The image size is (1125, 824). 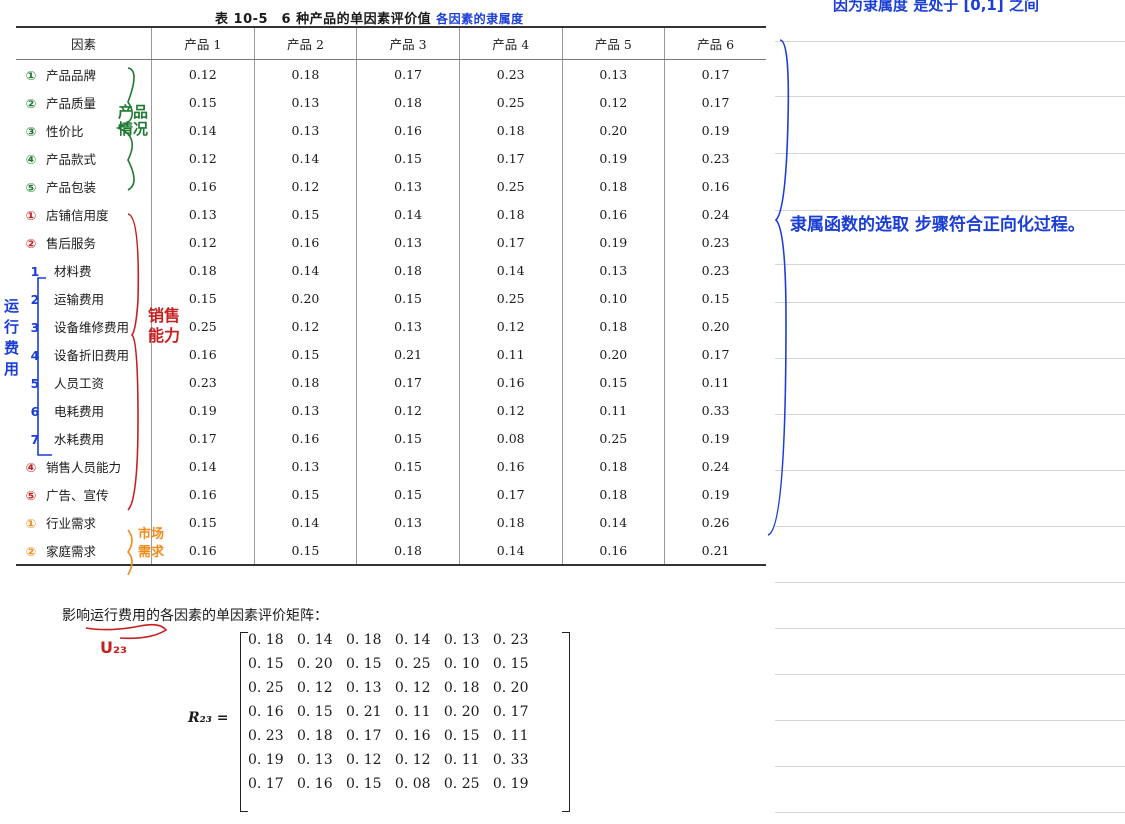 I want to click on table-row: 1 材料费 0.18 0.14 0.18 0.14 0.13 0.23, so click(x=391, y=270).